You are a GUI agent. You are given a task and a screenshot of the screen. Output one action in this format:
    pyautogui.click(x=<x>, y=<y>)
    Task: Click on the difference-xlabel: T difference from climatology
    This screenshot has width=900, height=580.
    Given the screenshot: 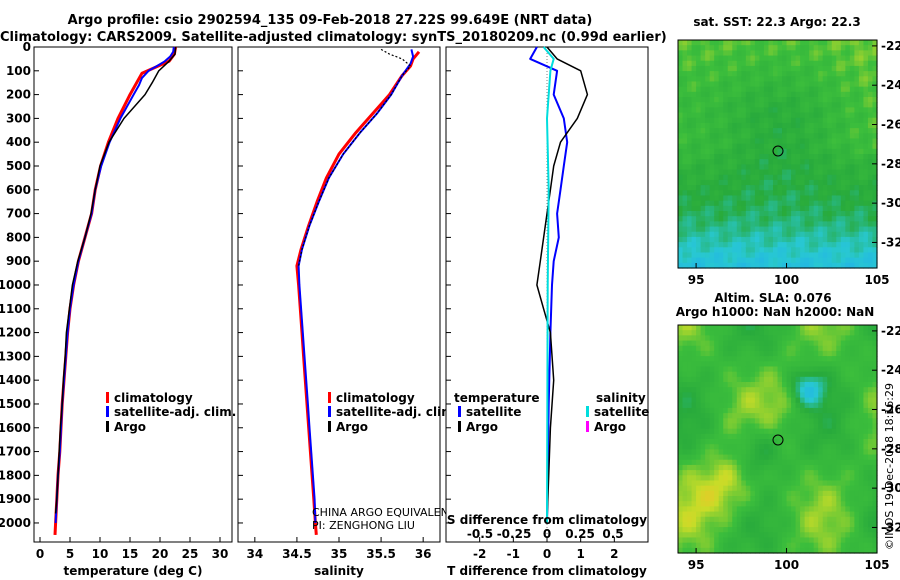 What is the action you would take?
    pyautogui.click(x=547, y=571)
    